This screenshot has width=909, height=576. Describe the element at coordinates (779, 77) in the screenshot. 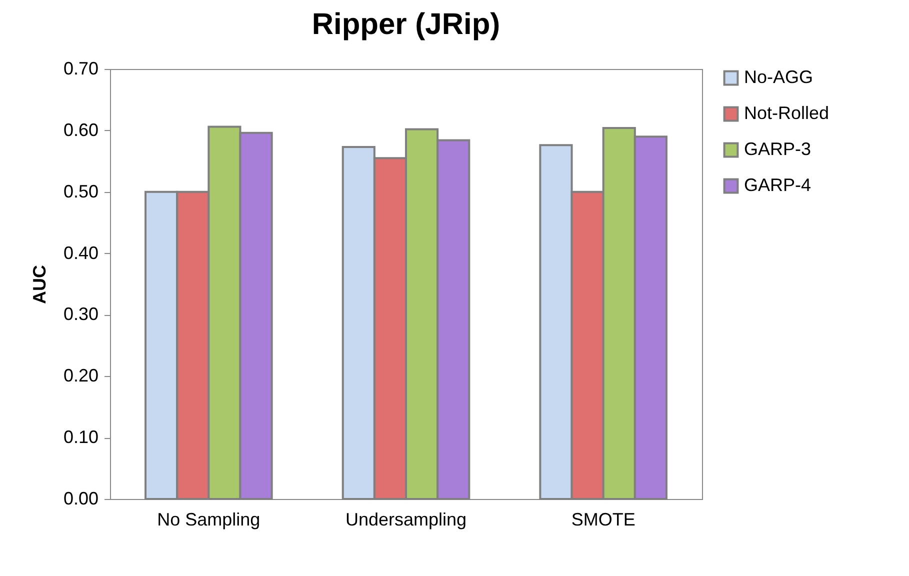

I see `legend-label: No-AGG` at that location.